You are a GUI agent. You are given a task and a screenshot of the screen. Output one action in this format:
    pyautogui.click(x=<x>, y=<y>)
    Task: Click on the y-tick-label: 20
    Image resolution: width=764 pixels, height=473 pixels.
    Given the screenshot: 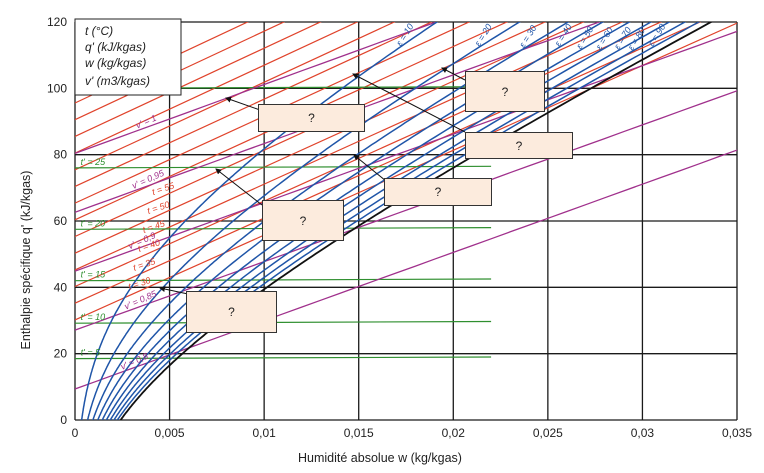 What is the action you would take?
    pyautogui.click(x=61, y=354)
    